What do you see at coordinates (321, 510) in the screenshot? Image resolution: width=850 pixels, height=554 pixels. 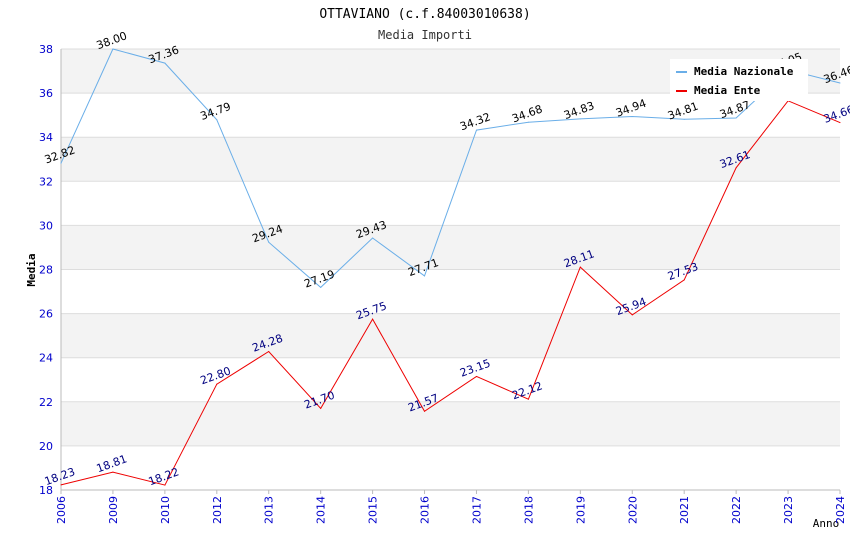 I see `x-tick-label: 2014` at bounding box center [321, 510].